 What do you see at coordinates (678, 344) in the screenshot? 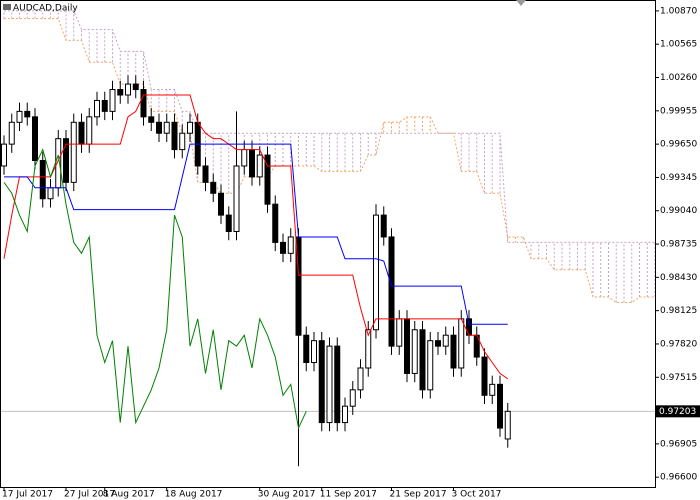
I see `y-tick-label: 0.97820` at bounding box center [678, 344].